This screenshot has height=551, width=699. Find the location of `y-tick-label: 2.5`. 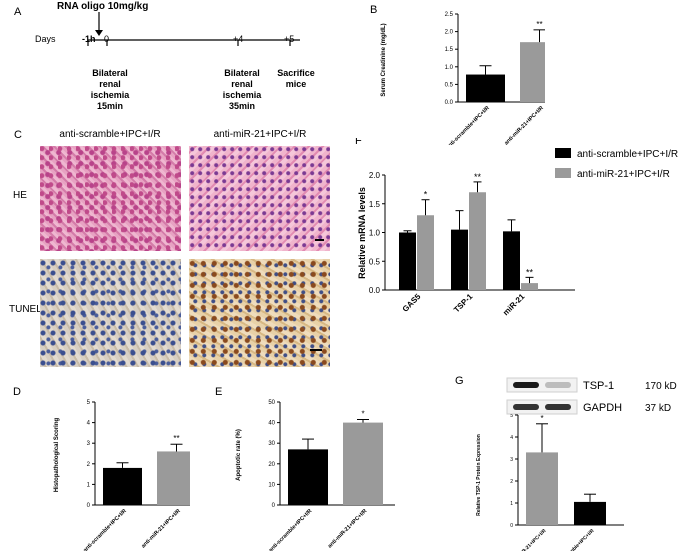

y-tick-label: 2.5 is located at coordinates (449, 15).